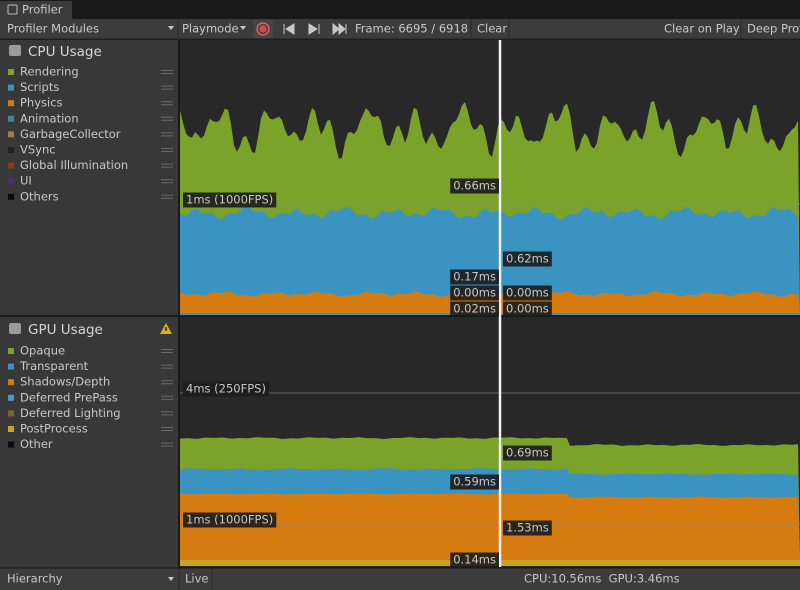  Describe the element at coordinates (400, 9) in the screenshot. I see `tab-bar` at that location.